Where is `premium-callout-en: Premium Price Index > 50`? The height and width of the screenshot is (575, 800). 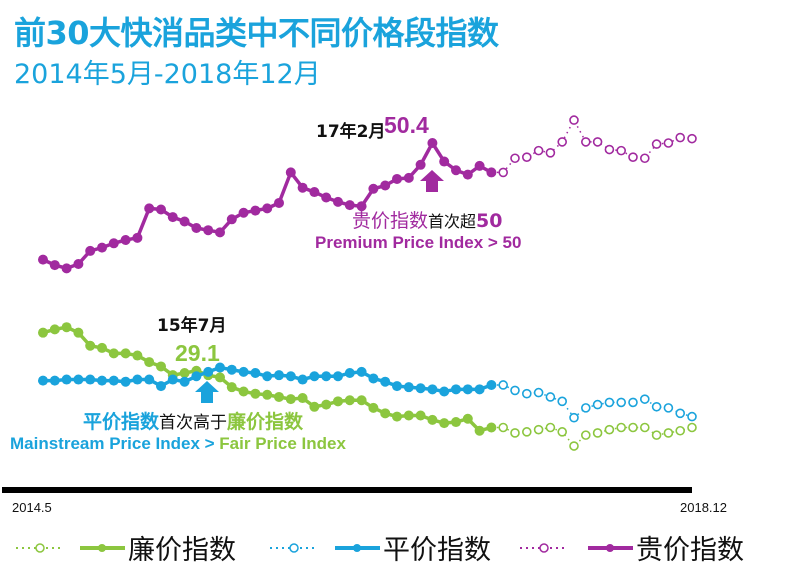
premium-callout-en: Premium Price Index > 50 is located at coordinates (418, 242).